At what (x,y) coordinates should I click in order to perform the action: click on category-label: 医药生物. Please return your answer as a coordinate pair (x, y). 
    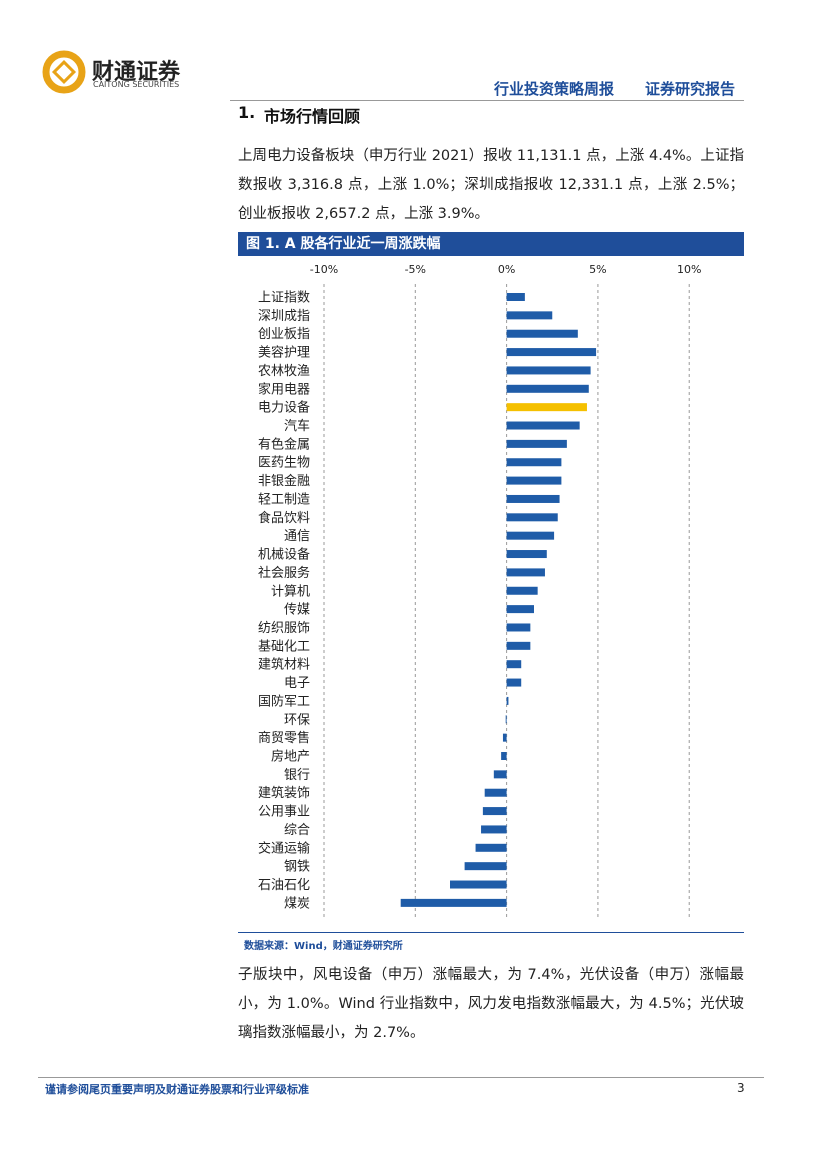
    Looking at the image, I should click on (284, 463).